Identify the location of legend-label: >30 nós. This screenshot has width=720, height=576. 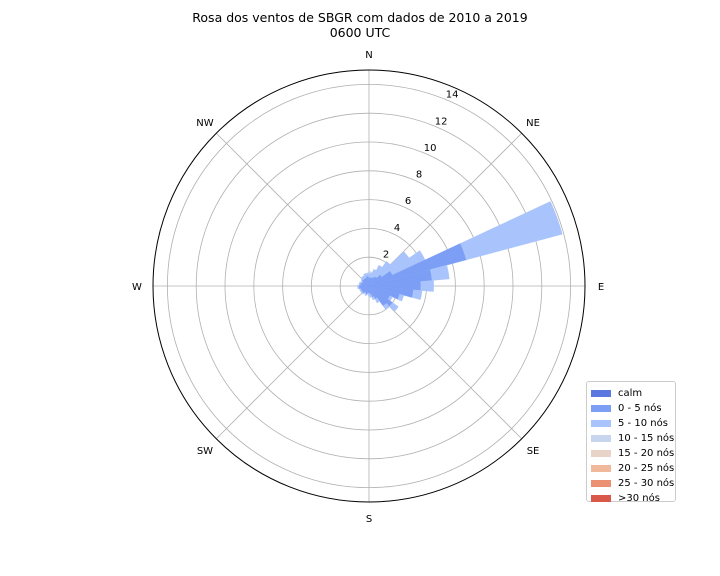
(639, 498).